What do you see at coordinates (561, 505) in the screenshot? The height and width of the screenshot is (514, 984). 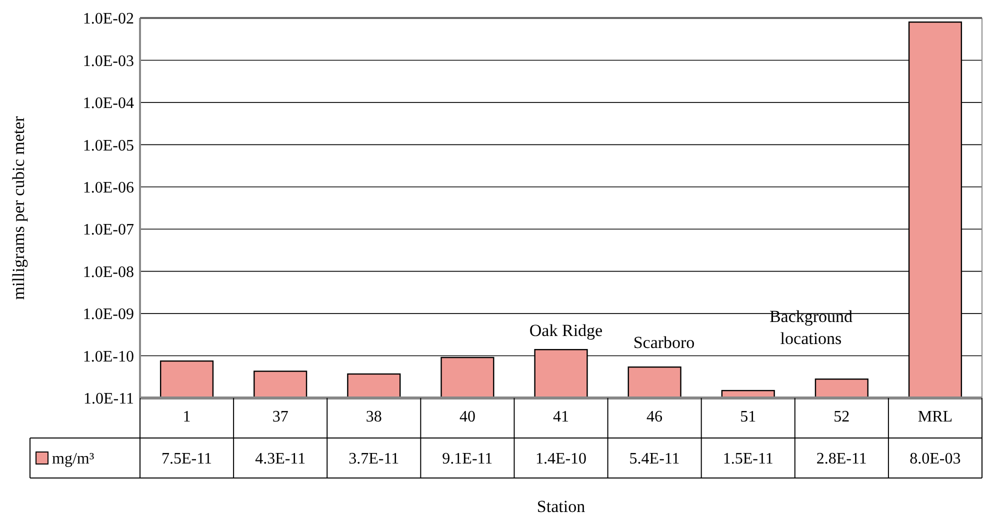 I see `x-axis-title: Station` at bounding box center [561, 505].